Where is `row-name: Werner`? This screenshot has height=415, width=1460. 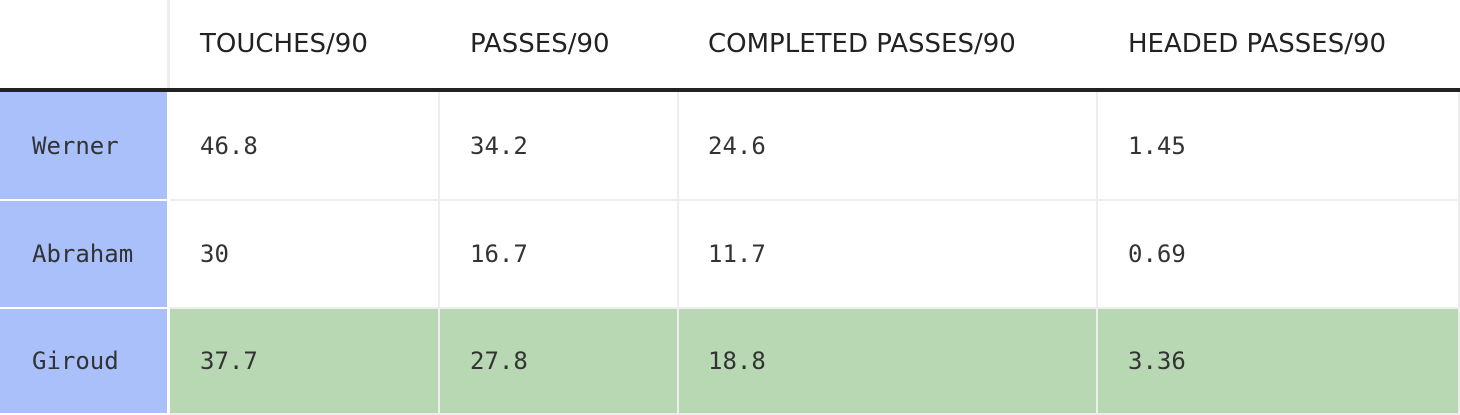
row-name: Werner is located at coordinates (83, 146).